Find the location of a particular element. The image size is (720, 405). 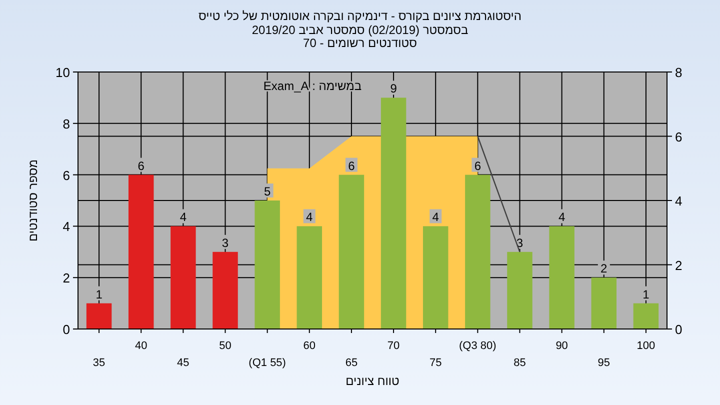

chart-title: היסטוגרמת ציונים בקורס - דינמיקה ובקרה אוטומטית של כלי טייס is located at coordinates (360, 16).